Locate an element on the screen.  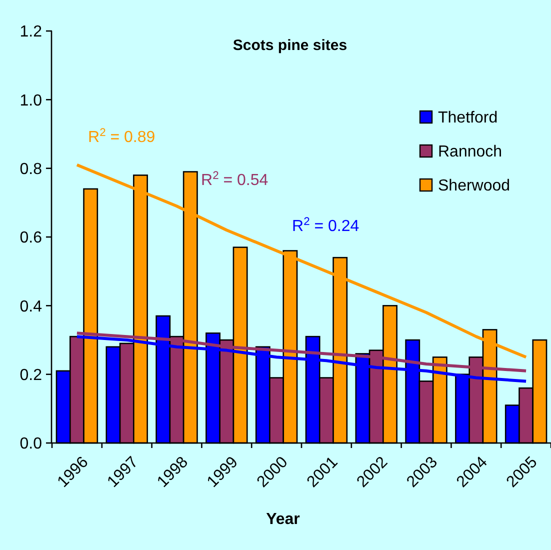
annotation: R$^{2}$ = 0.54 is located at coordinates (234, 179).